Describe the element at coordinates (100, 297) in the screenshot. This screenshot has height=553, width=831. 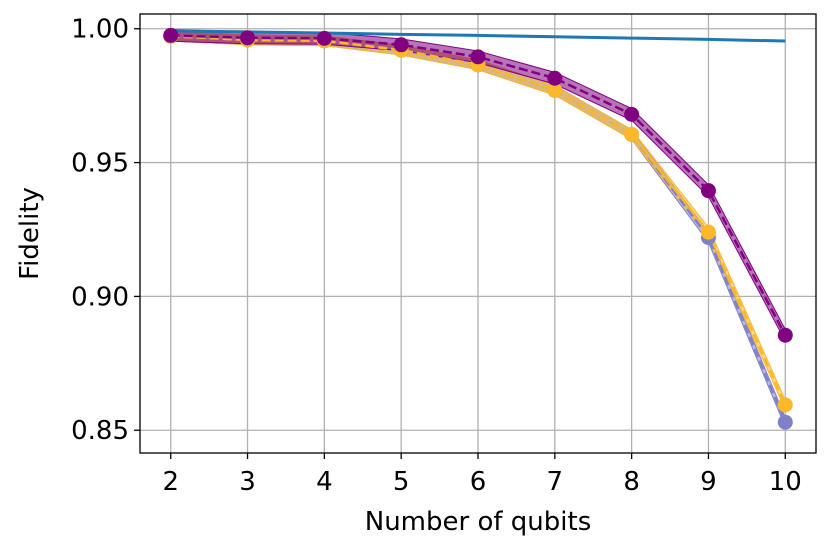
I see `y-tick-label: 0.90` at that location.